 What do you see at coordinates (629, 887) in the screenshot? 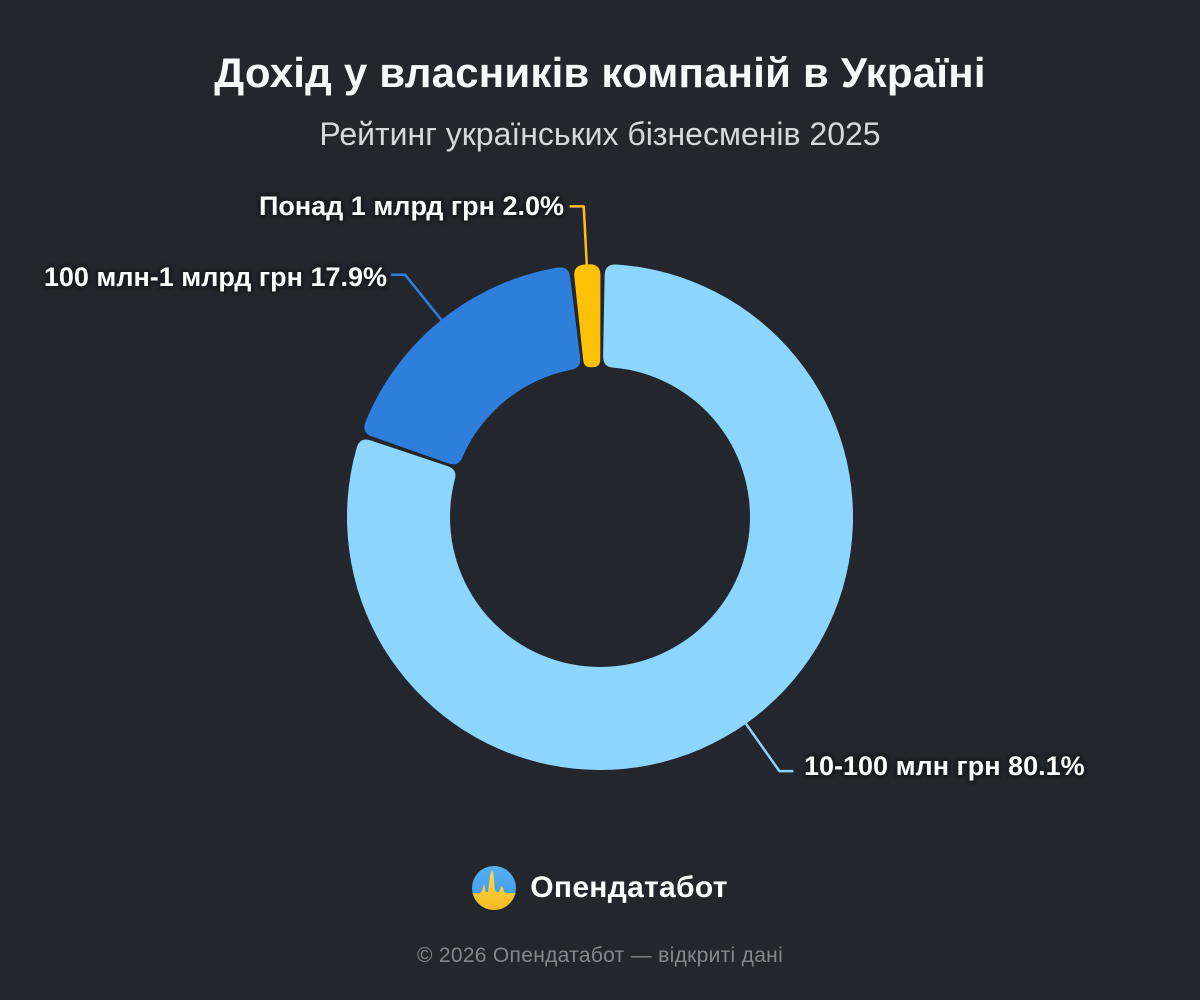
I see `brand-name: Опендатабот` at bounding box center [629, 887].